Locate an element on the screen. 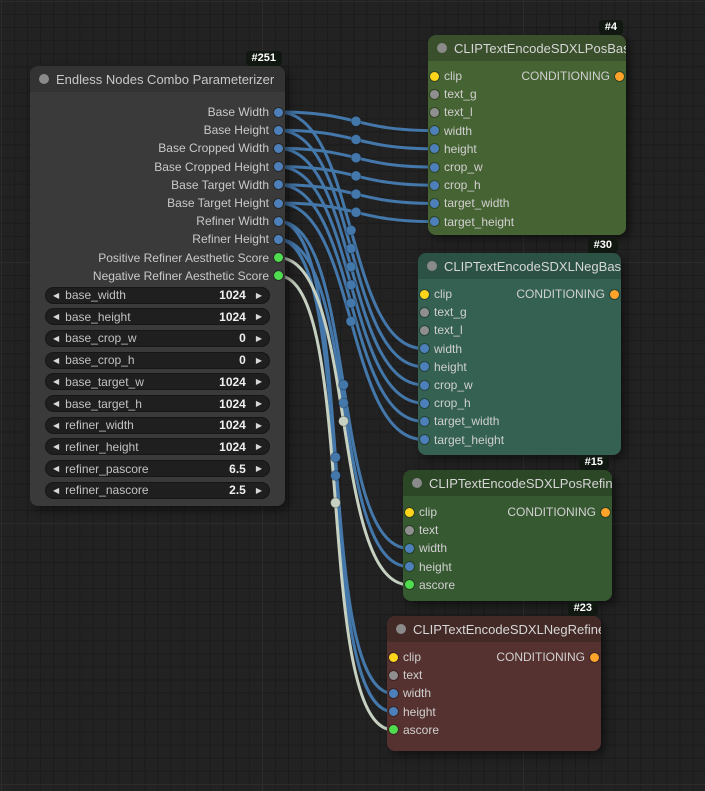 Image resolution: width=705 pixels, height=791 pixels. port-dot-base-width is located at coordinates (278, 112).